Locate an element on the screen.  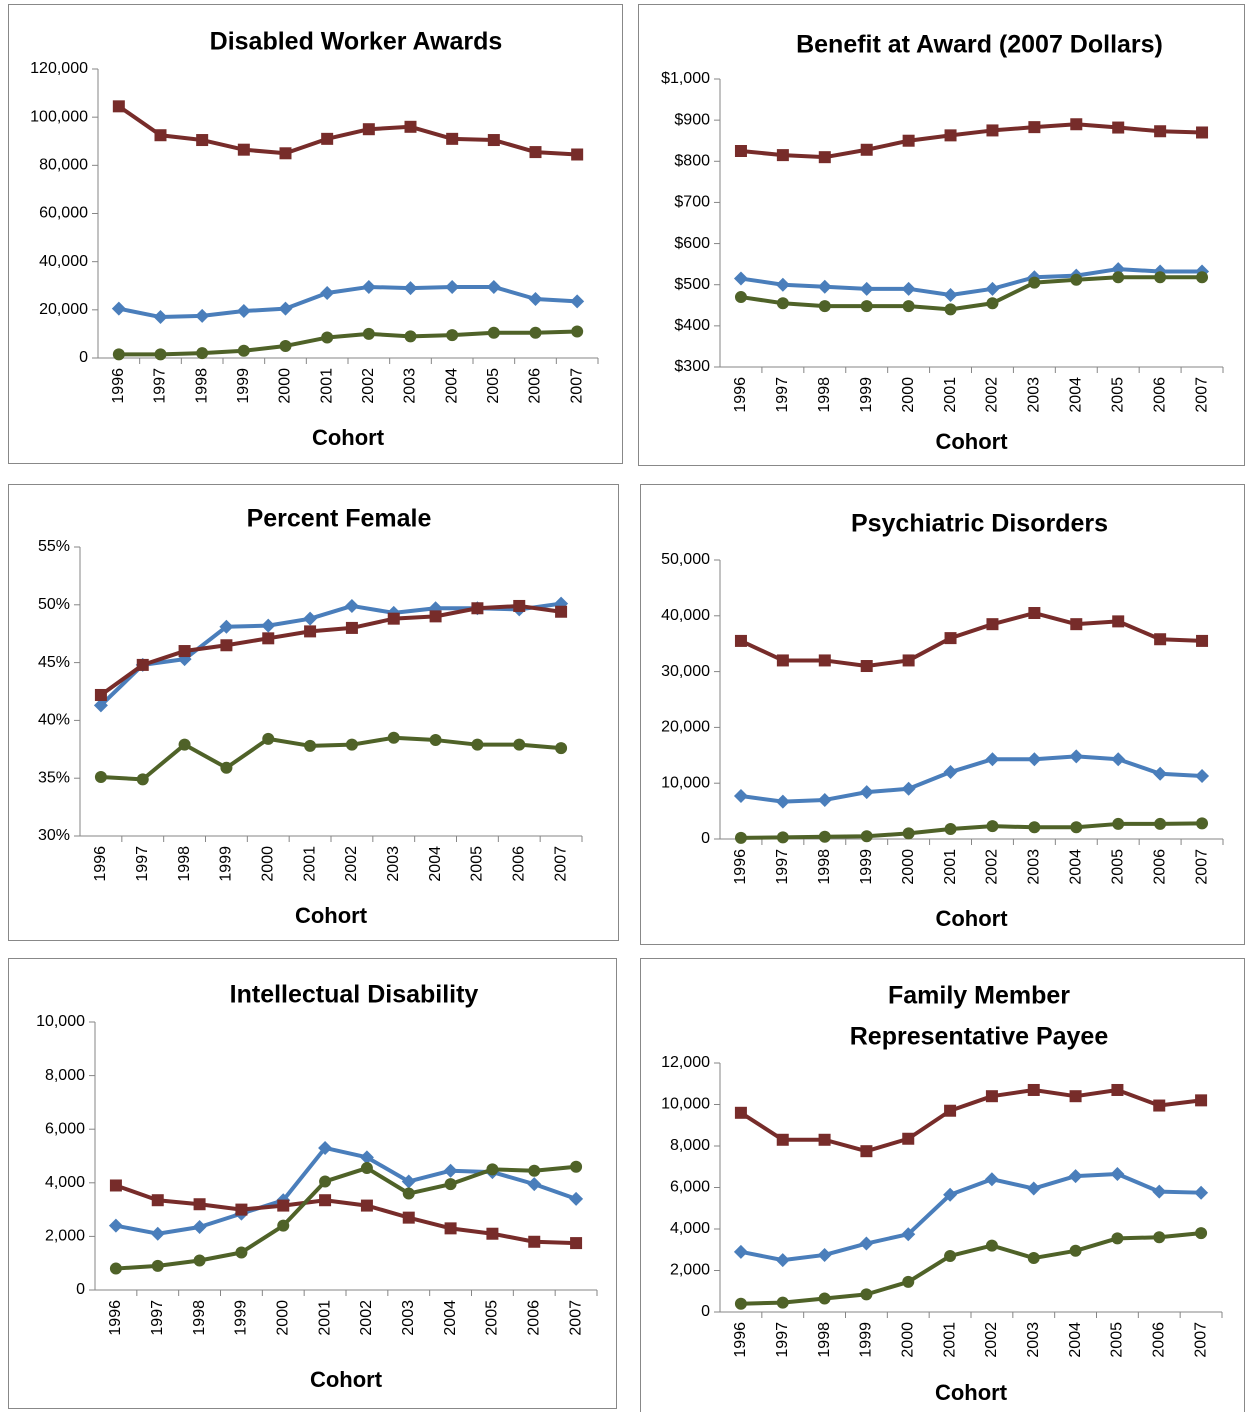
chart-title: Benefit at Award (2007 Dollars) is located at coordinates (979, 45).